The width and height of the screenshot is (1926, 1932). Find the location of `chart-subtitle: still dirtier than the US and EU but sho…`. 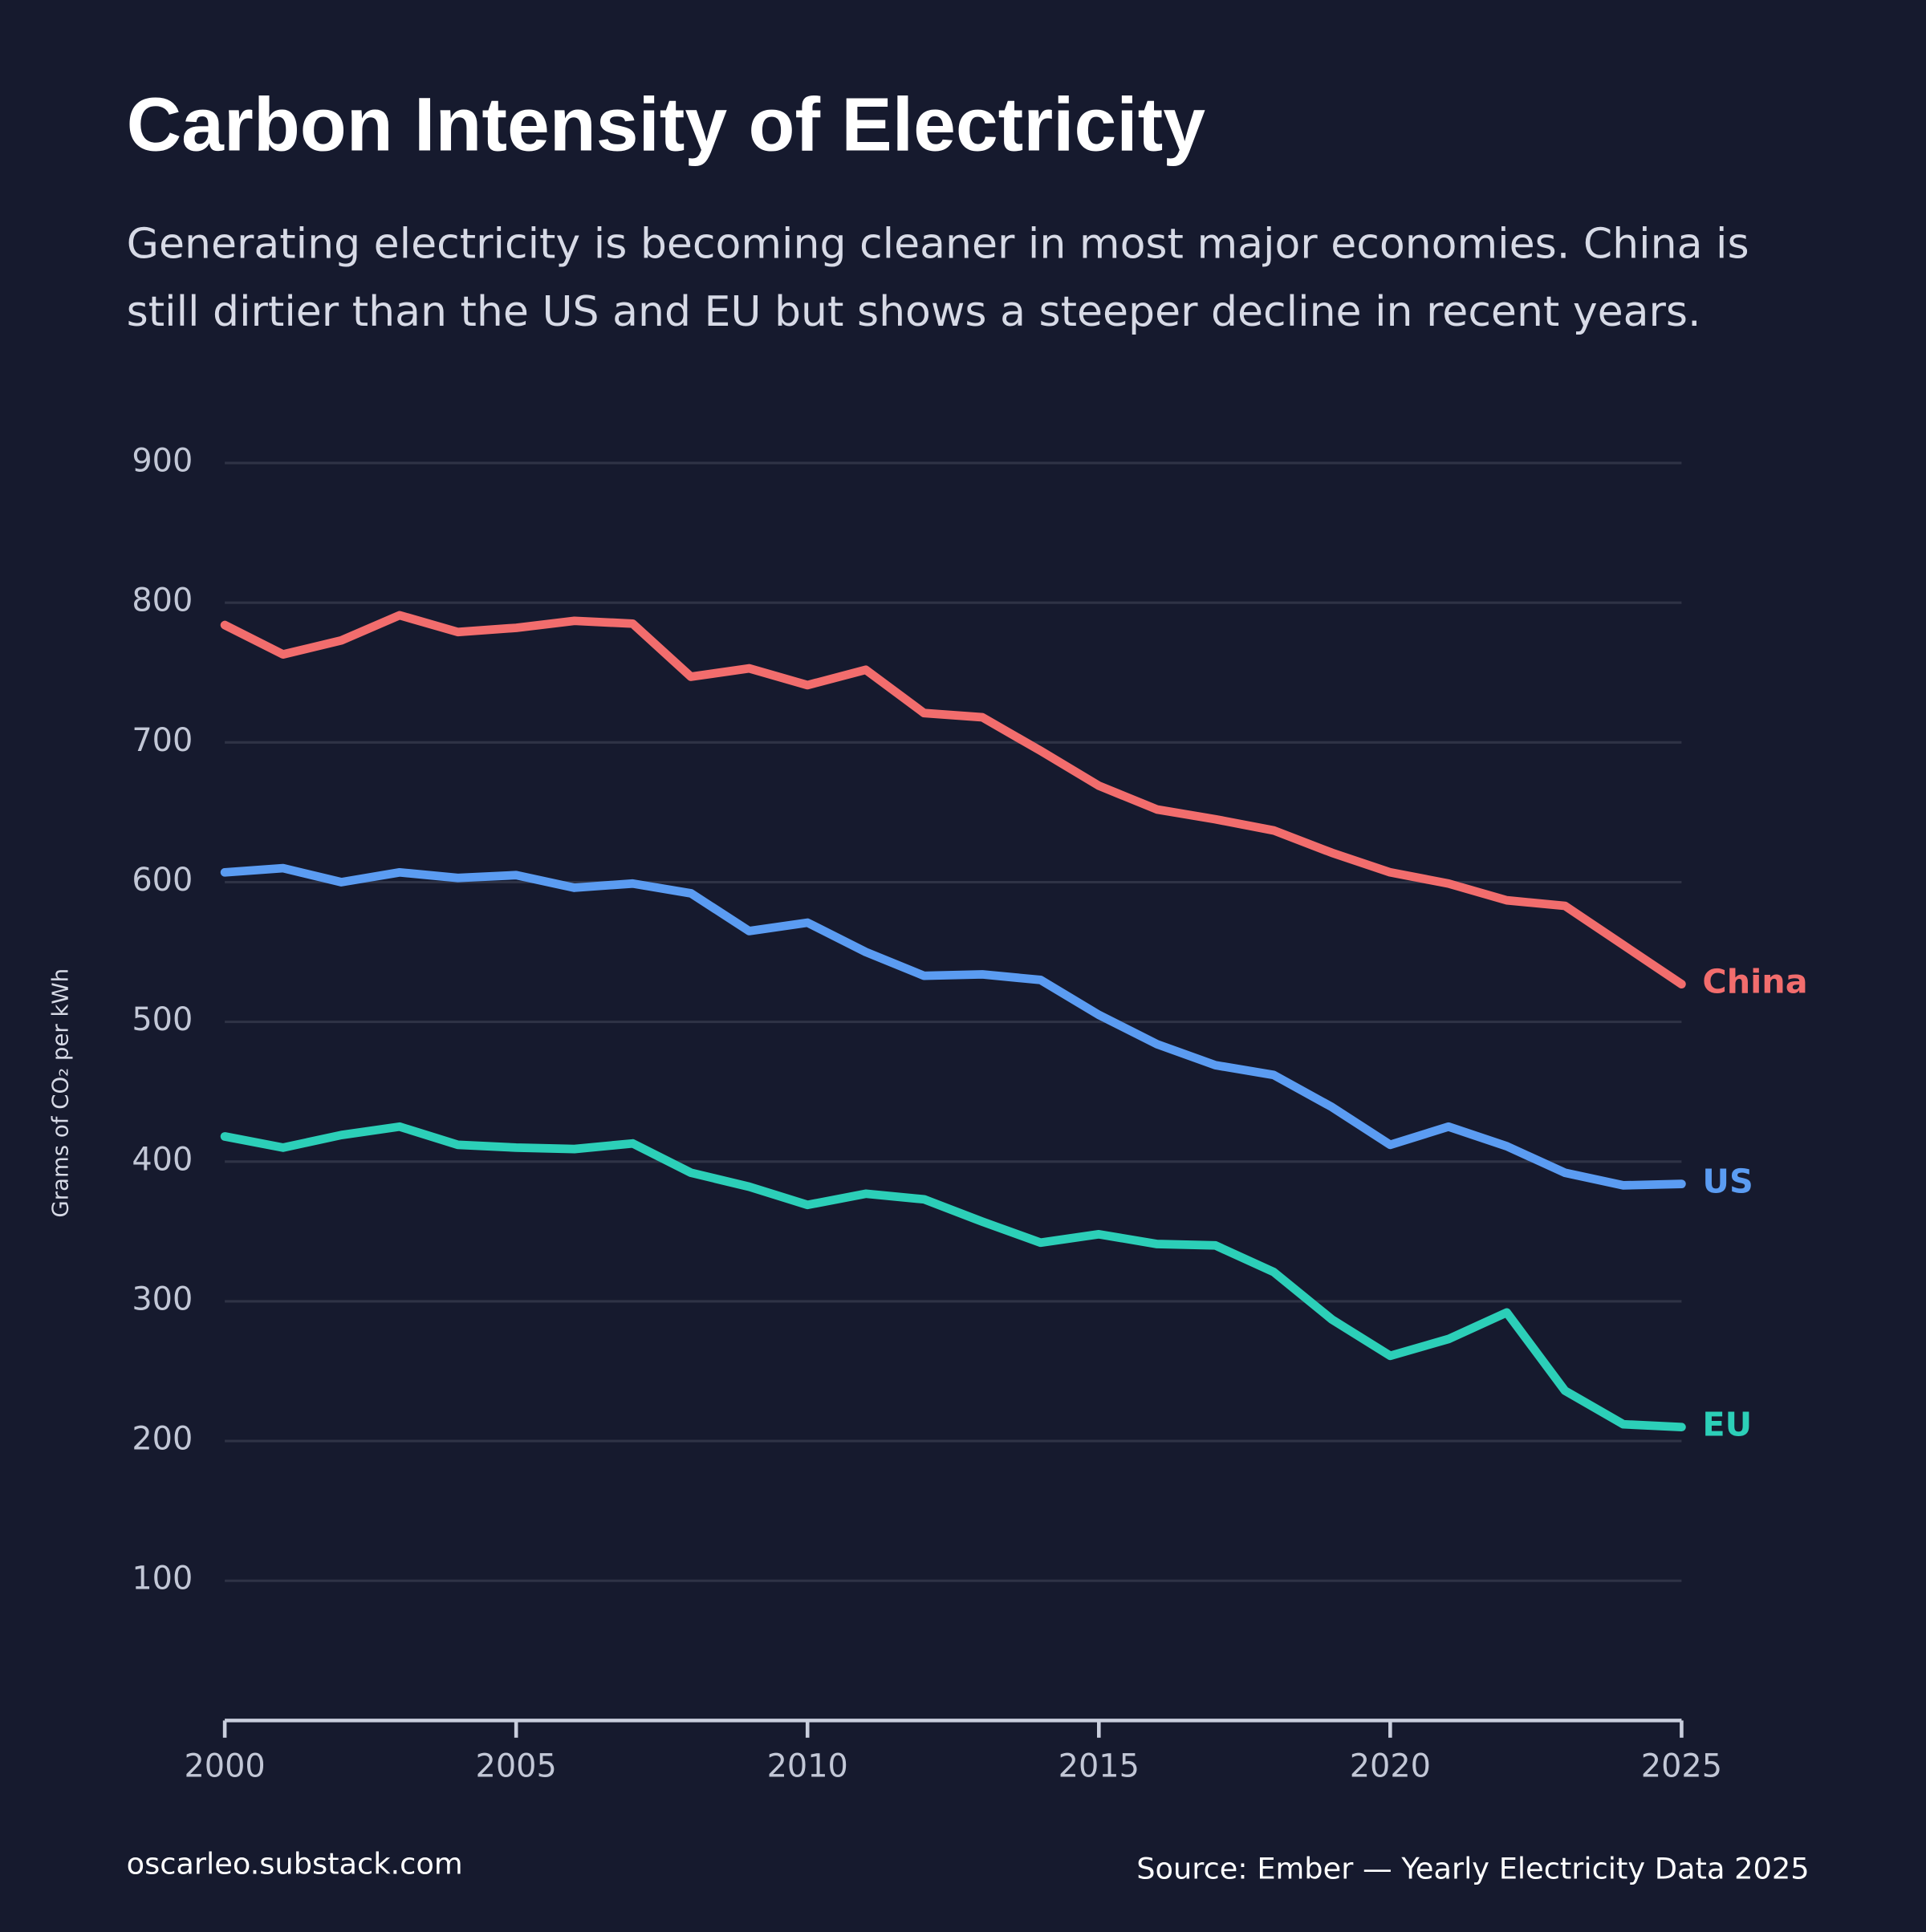

chart-subtitle: still dirtier than the US and EU but sho… is located at coordinates (914, 312).